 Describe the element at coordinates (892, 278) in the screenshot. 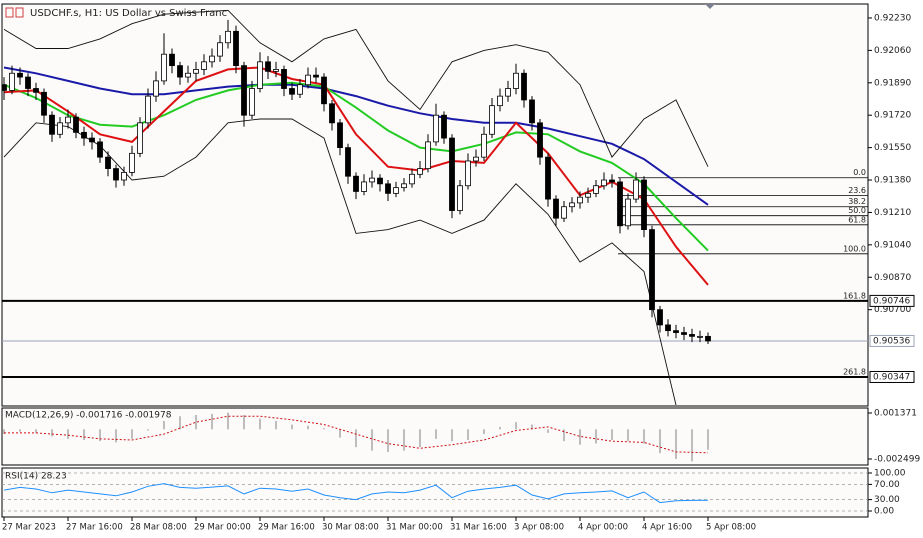

I see `y-tick-label: 0.90870` at that location.